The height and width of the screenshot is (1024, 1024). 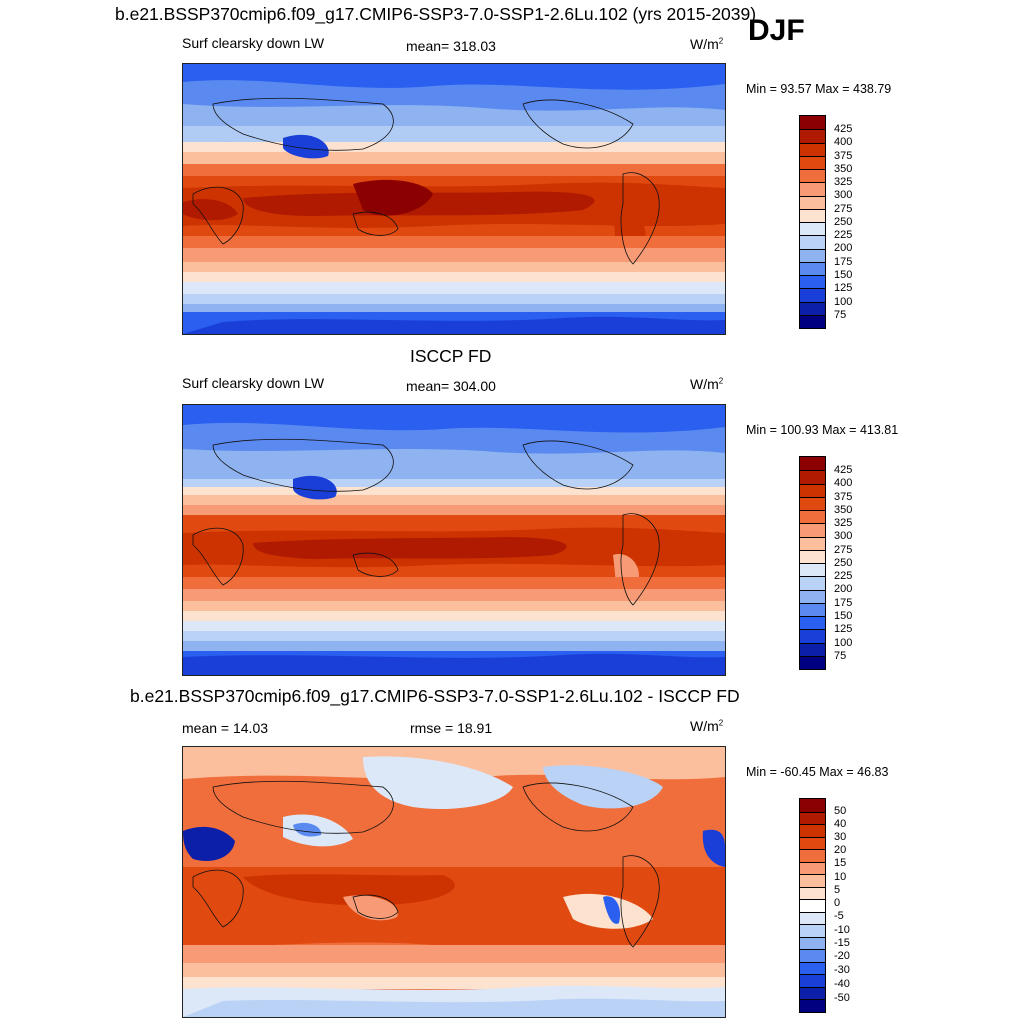 I want to click on panel1-field, so click(x=454, y=199).